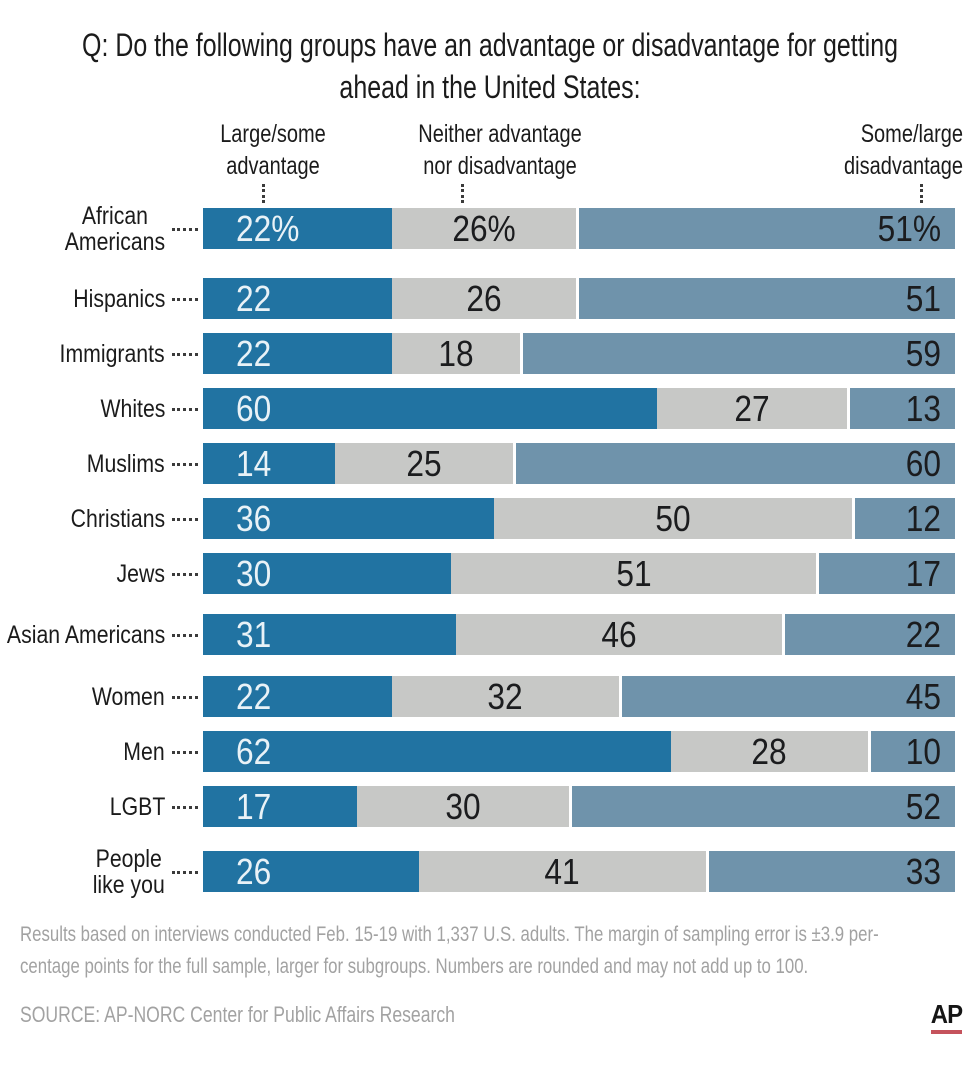  Describe the element at coordinates (923, 353) in the screenshot. I see `value-label-disadvantage: 59` at that location.